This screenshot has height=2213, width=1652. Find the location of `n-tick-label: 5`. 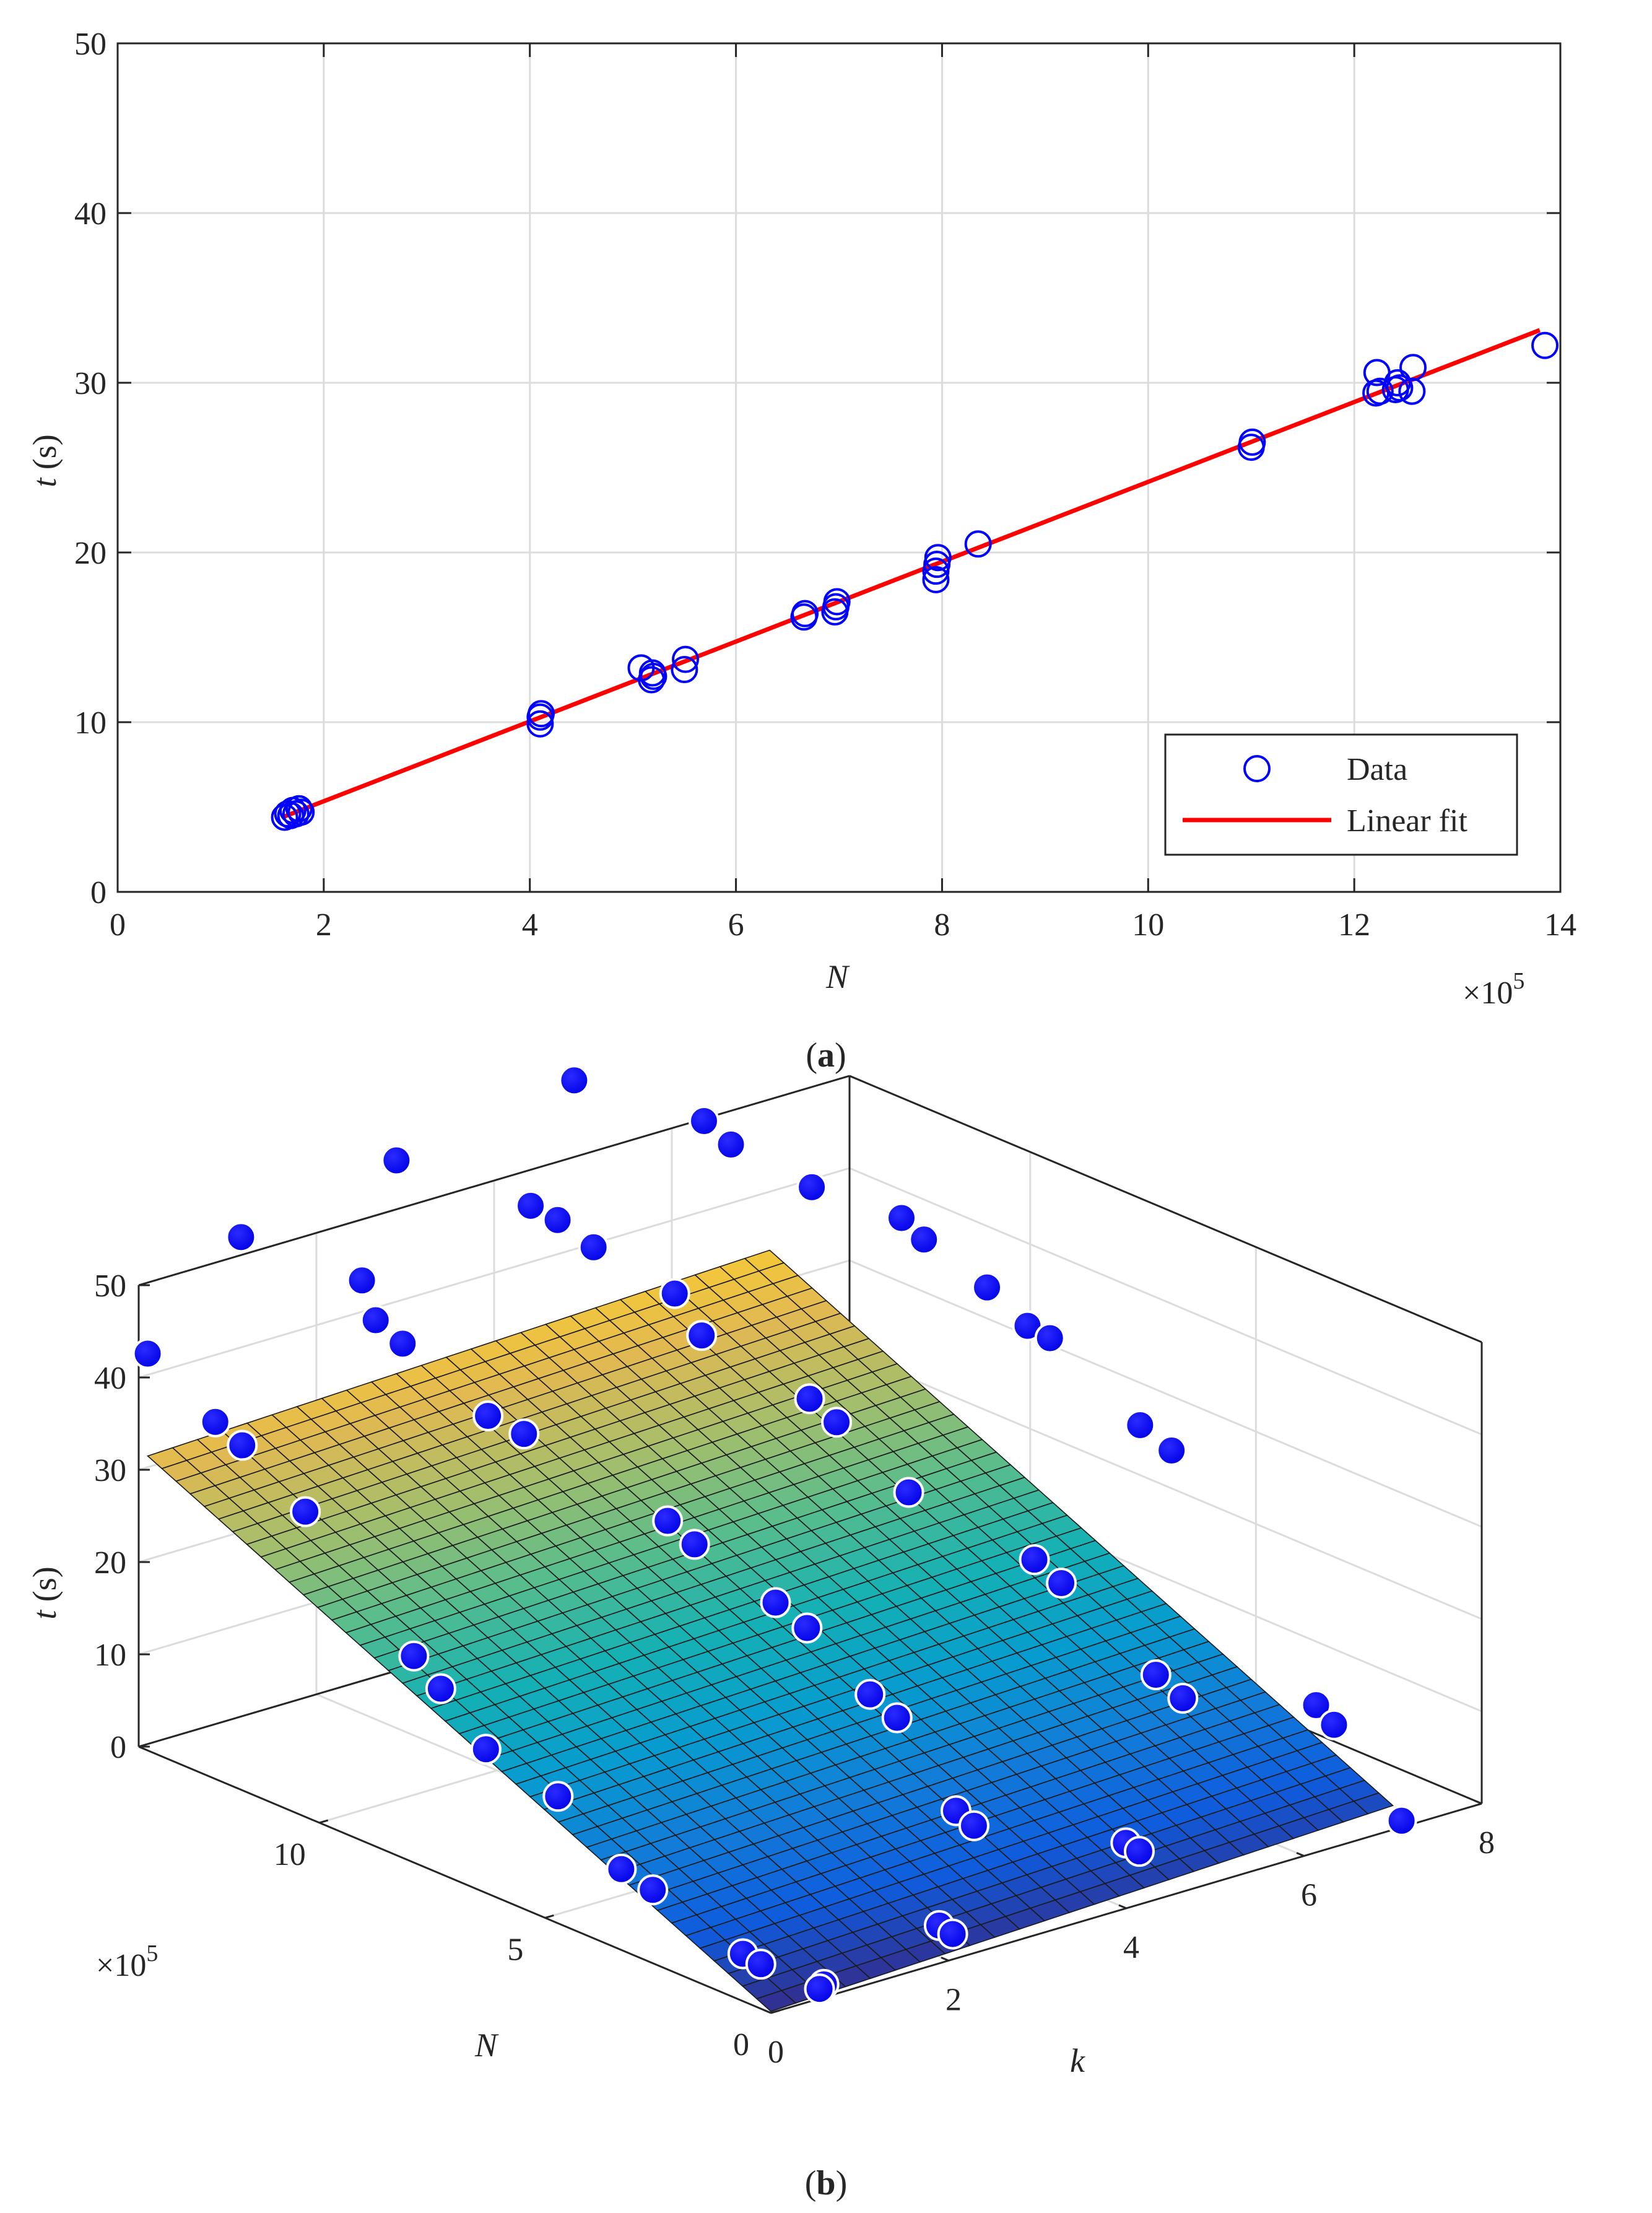

n-tick-label: 5 is located at coordinates (515, 1949).